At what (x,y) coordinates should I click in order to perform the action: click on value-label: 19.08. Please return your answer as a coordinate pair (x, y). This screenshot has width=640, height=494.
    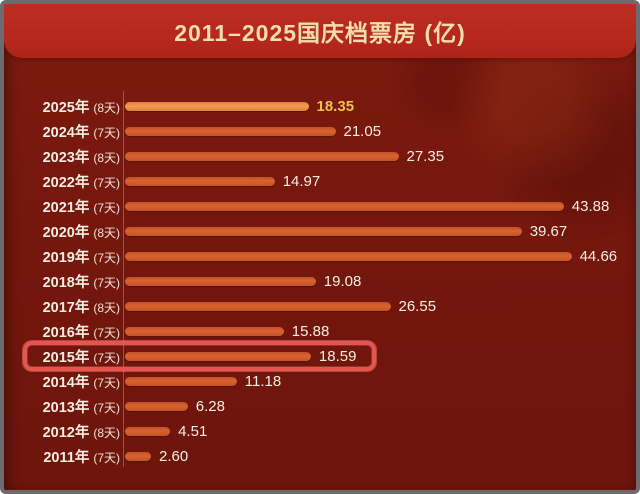
    Looking at the image, I should click on (342, 281).